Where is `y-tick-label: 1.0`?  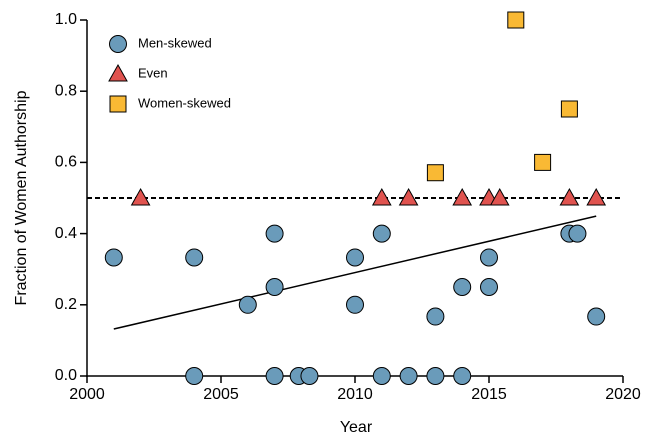 y-tick-label: 1.0 is located at coordinates (66, 19).